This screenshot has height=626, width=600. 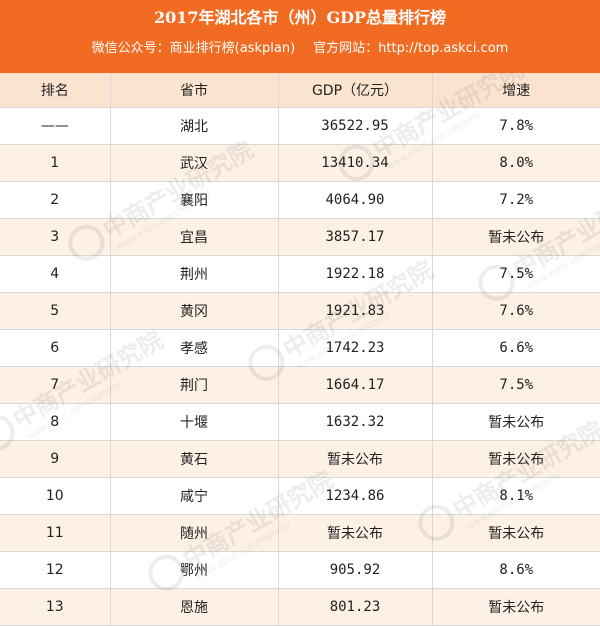 What do you see at coordinates (55, 274) in the screenshot?
I see `rank-cell: 4` at bounding box center [55, 274].